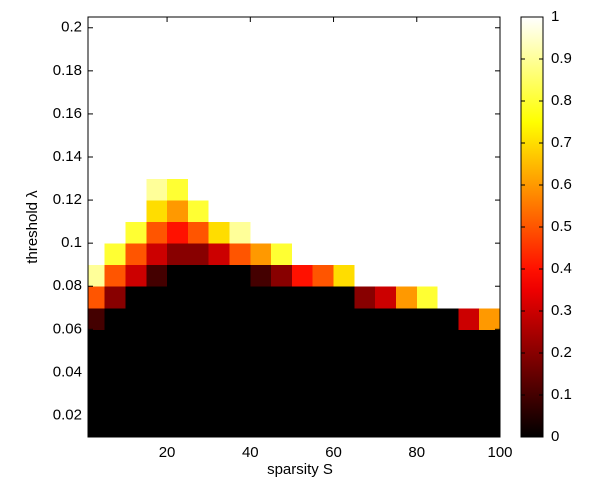 This screenshot has width=600, height=500. I want to click on y-tick-label: 0.2, so click(71, 27).